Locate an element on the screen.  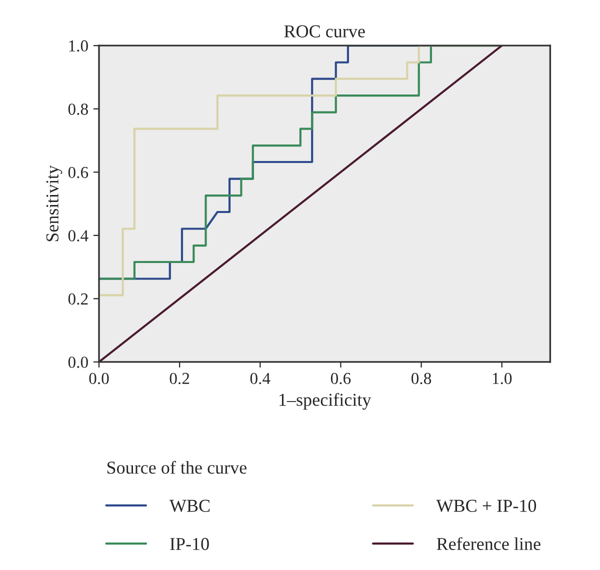
legend-label: WBC + IP-10 is located at coordinates (486, 506).